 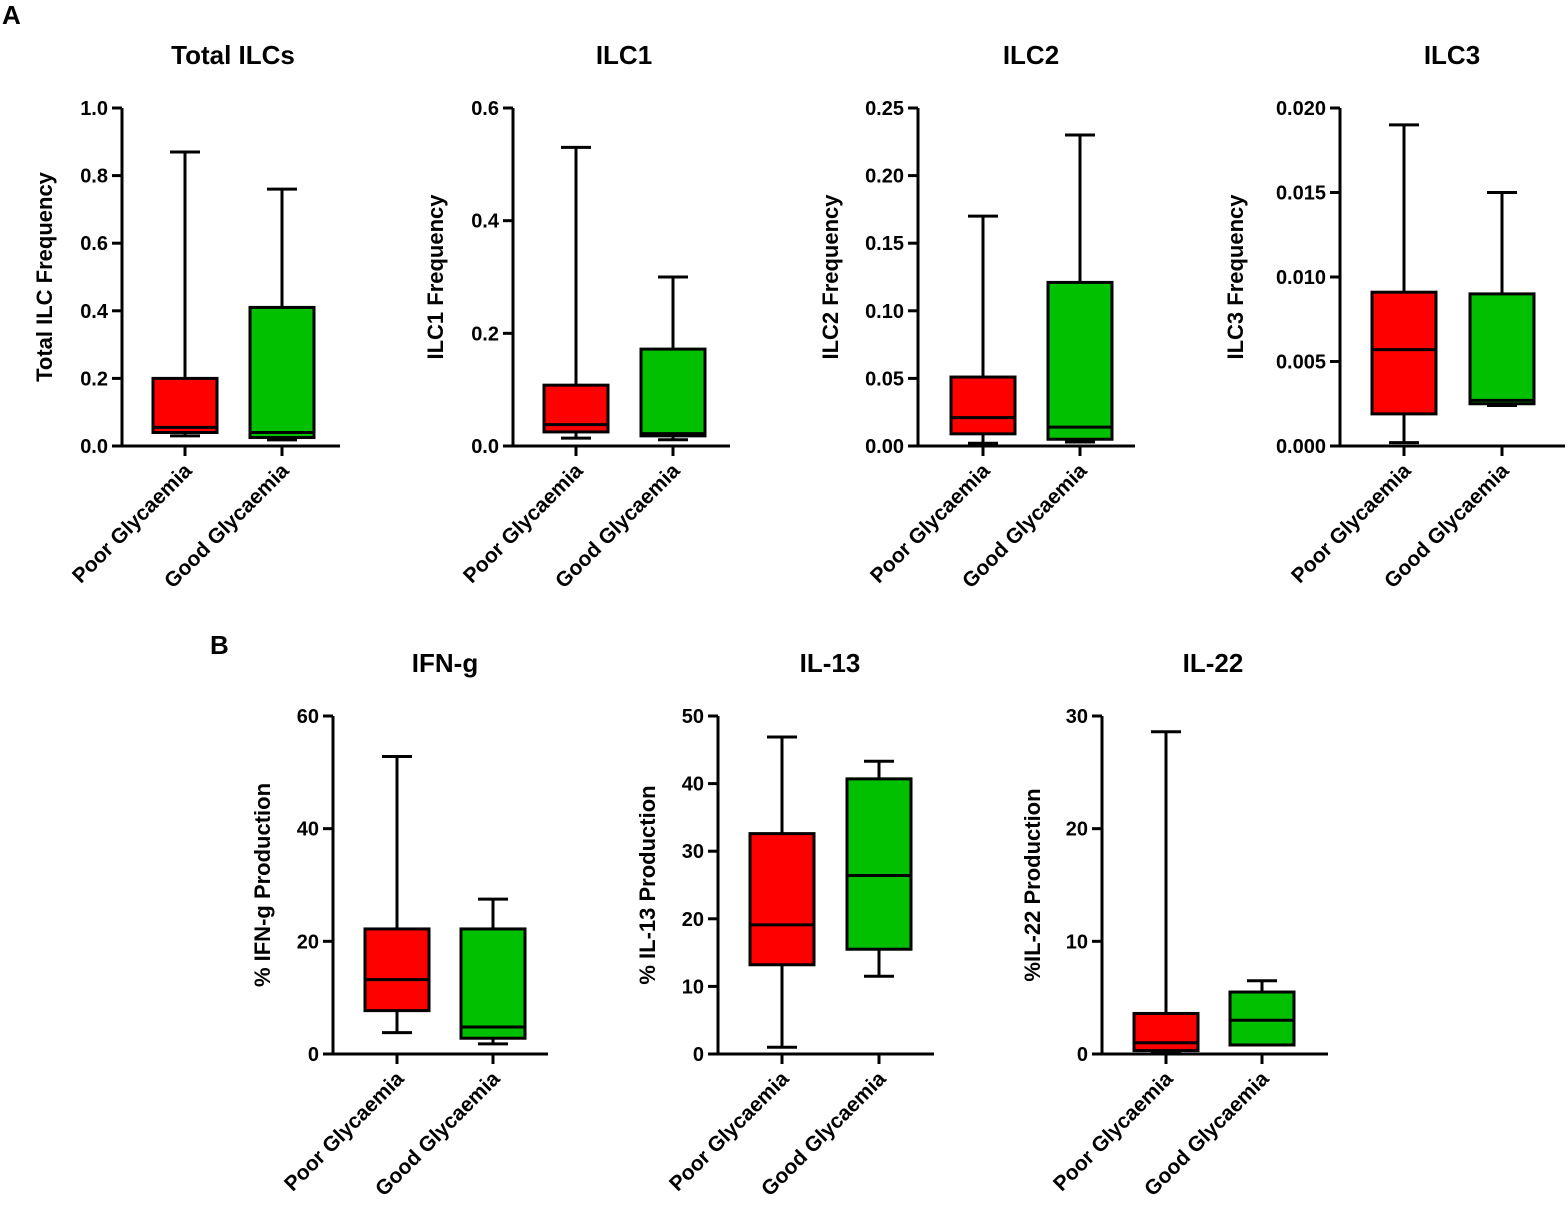 What do you see at coordinates (94, 109) in the screenshot?
I see `y-tick-label: 1.0` at bounding box center [94, 109].